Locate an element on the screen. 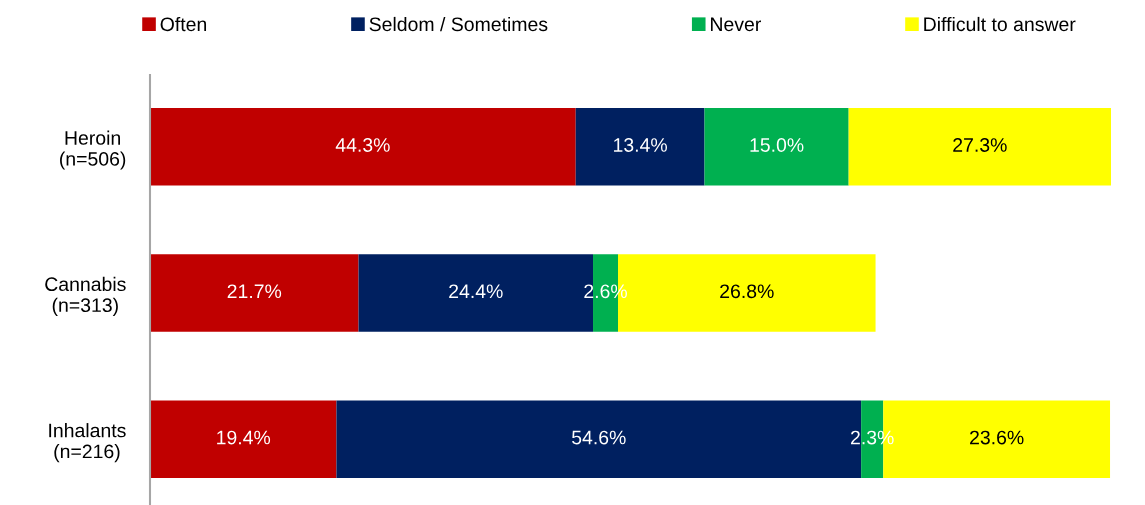  data-label: 26.8% is located at coordinates (747, 291).